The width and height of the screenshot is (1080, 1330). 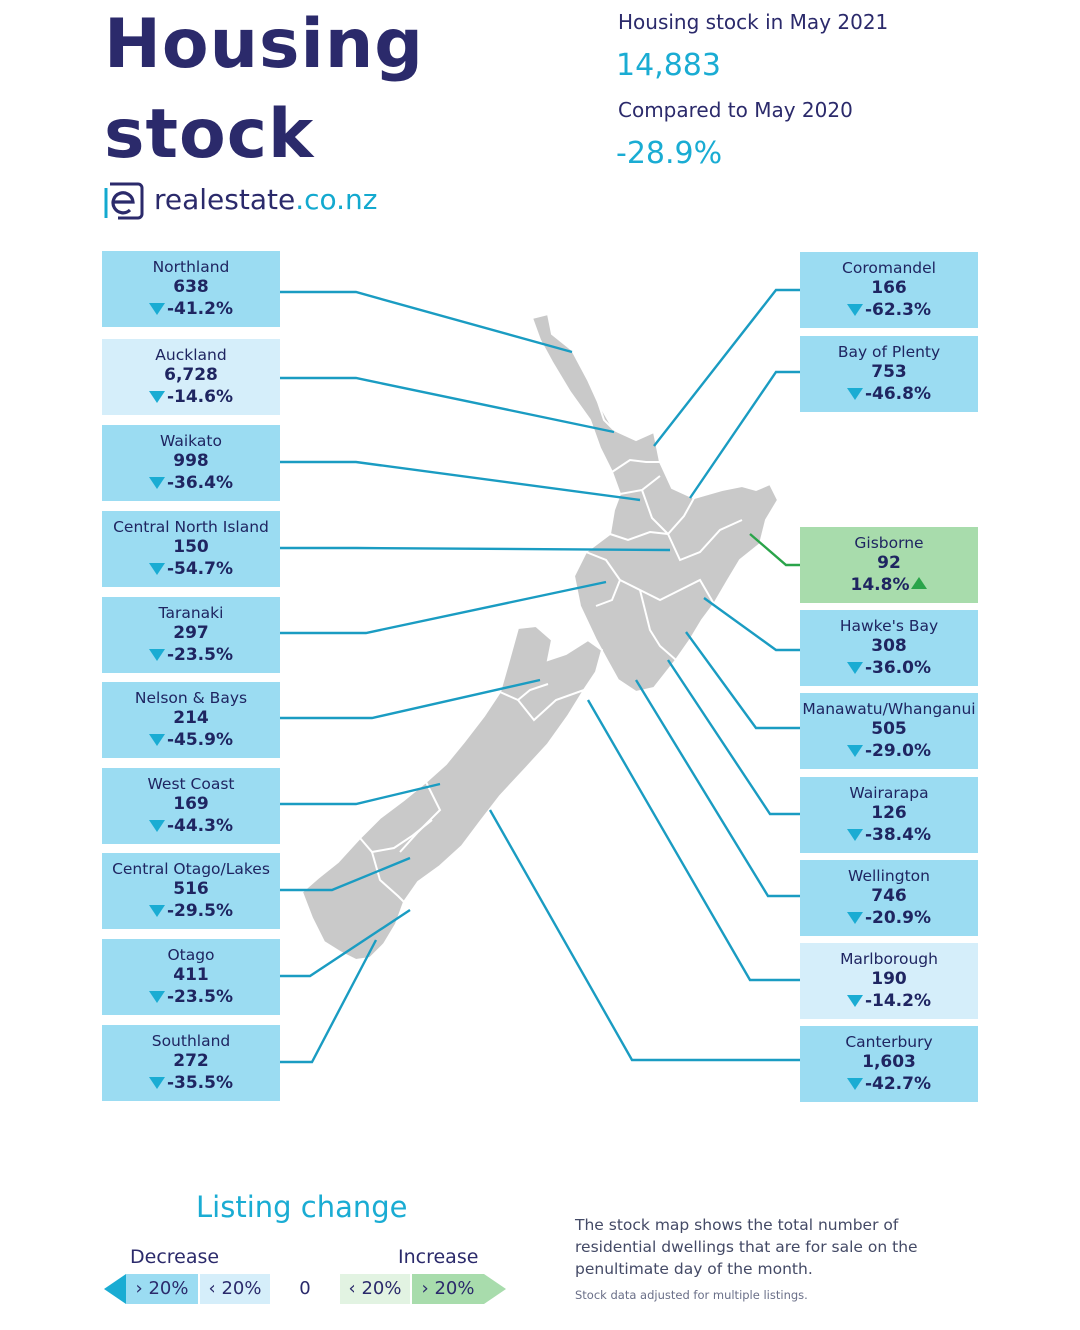 What do you see at coordinates (191, 804) in the screenshot?
I see `region-stock: 169` at bounding box center [191, 804].